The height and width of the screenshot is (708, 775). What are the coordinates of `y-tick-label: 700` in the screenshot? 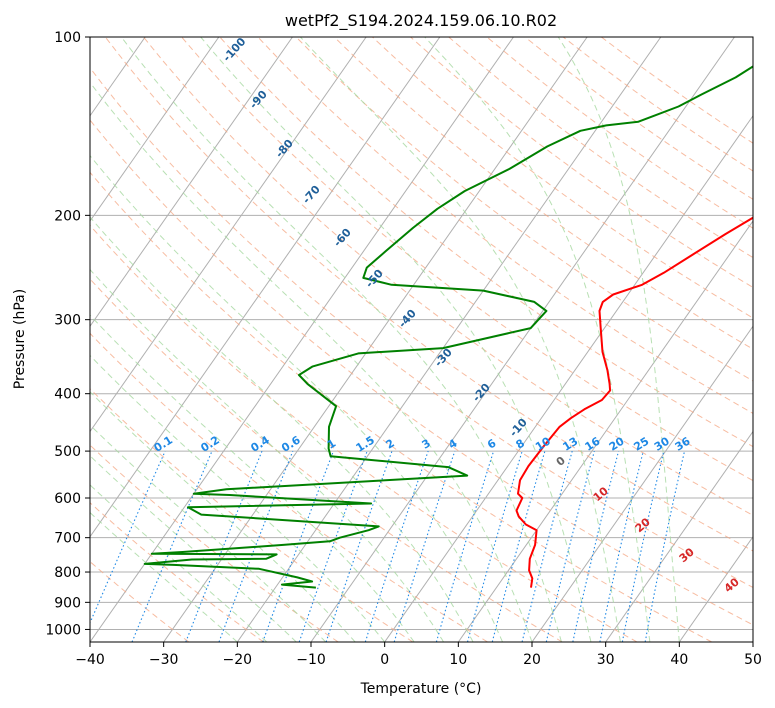 It's located at (67, 539).